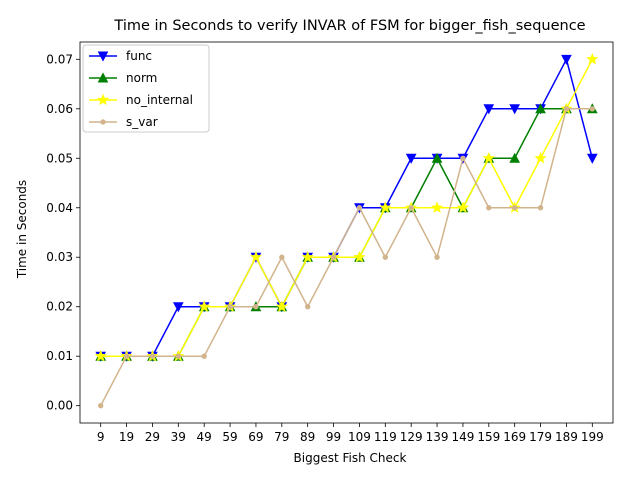 This screenshot has width=640, height=480. Describe the element at coordinates (101, 437) in the screenshot. I see `x-tick-label: 9` at that location.